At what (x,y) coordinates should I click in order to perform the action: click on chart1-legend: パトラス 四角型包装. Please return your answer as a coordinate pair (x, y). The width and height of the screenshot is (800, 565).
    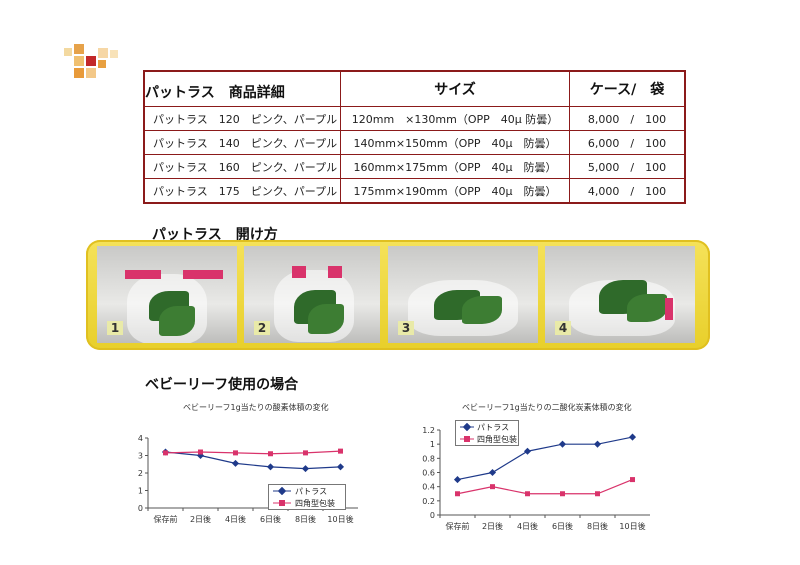
    Looking at the image, I should click on (307, 497).